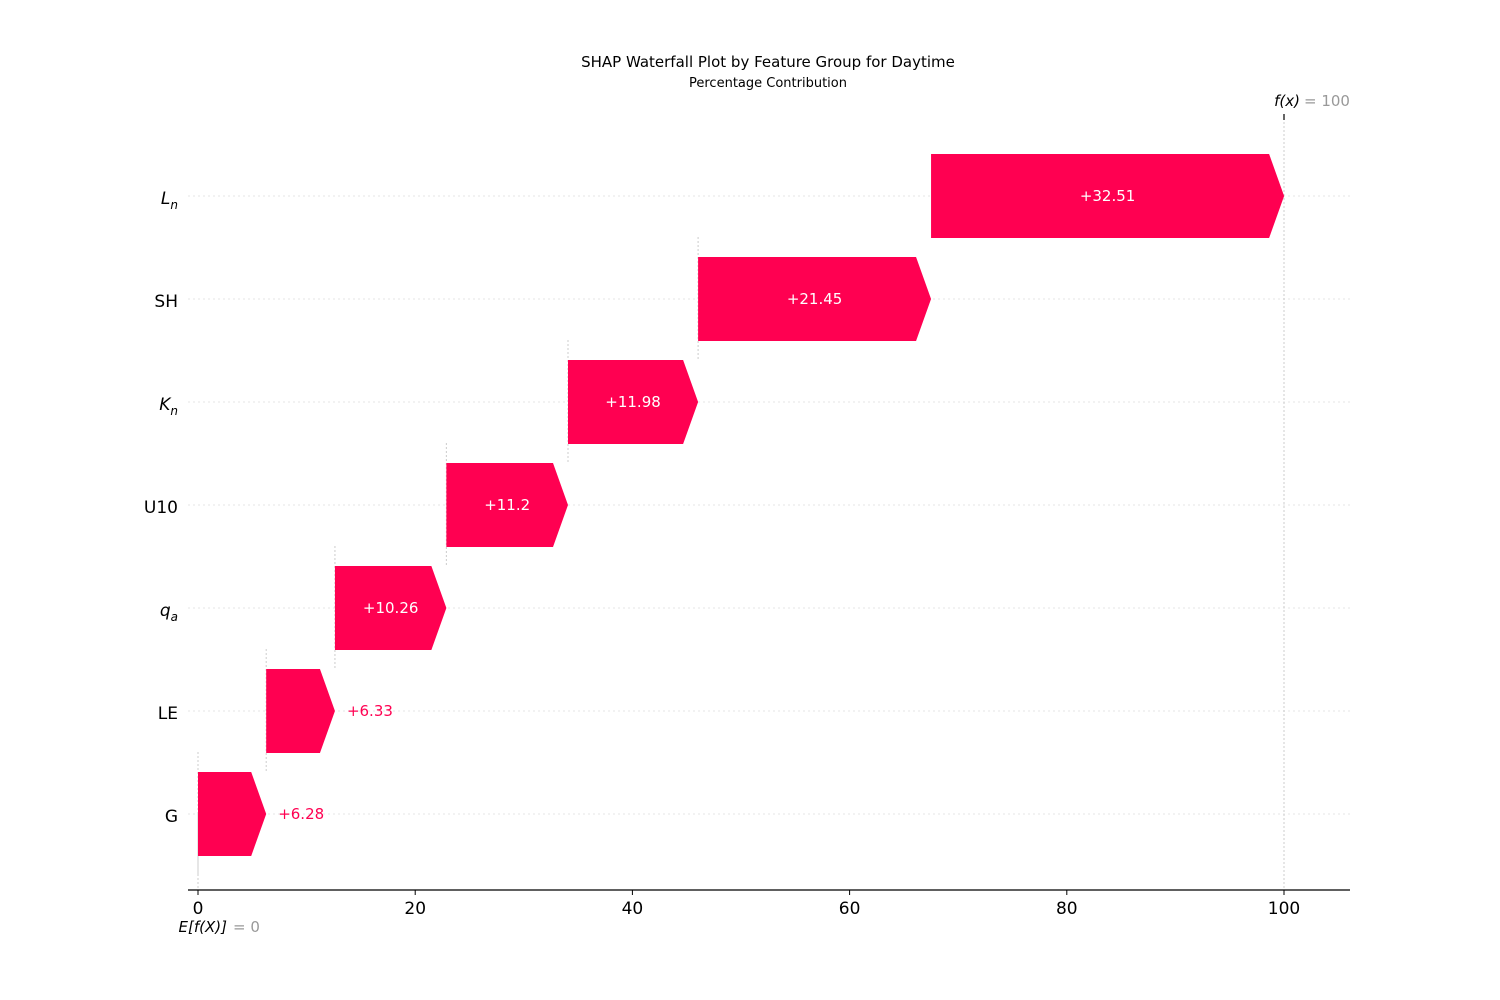 This screenshot has height=1000, width=1500. I want to click on final-value-text: = 100, so click(1327, 101).